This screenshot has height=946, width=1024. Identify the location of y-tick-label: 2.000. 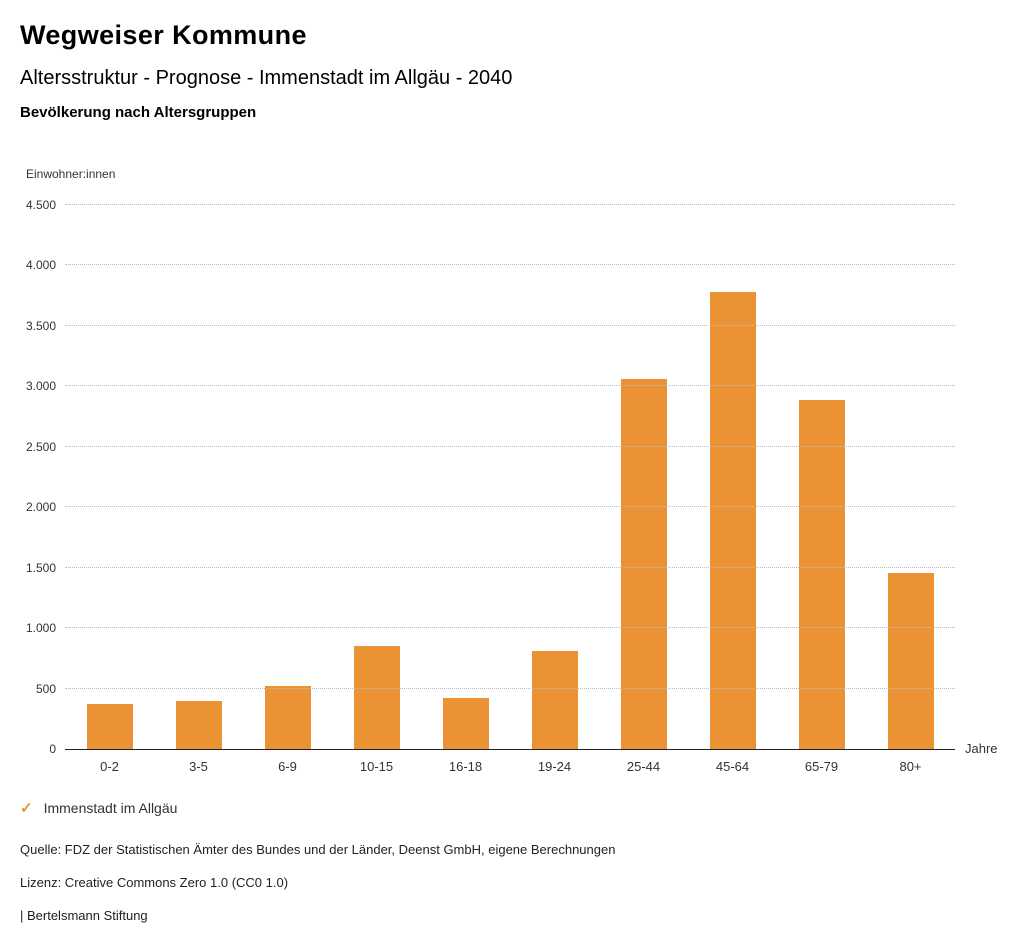
(40, 507).